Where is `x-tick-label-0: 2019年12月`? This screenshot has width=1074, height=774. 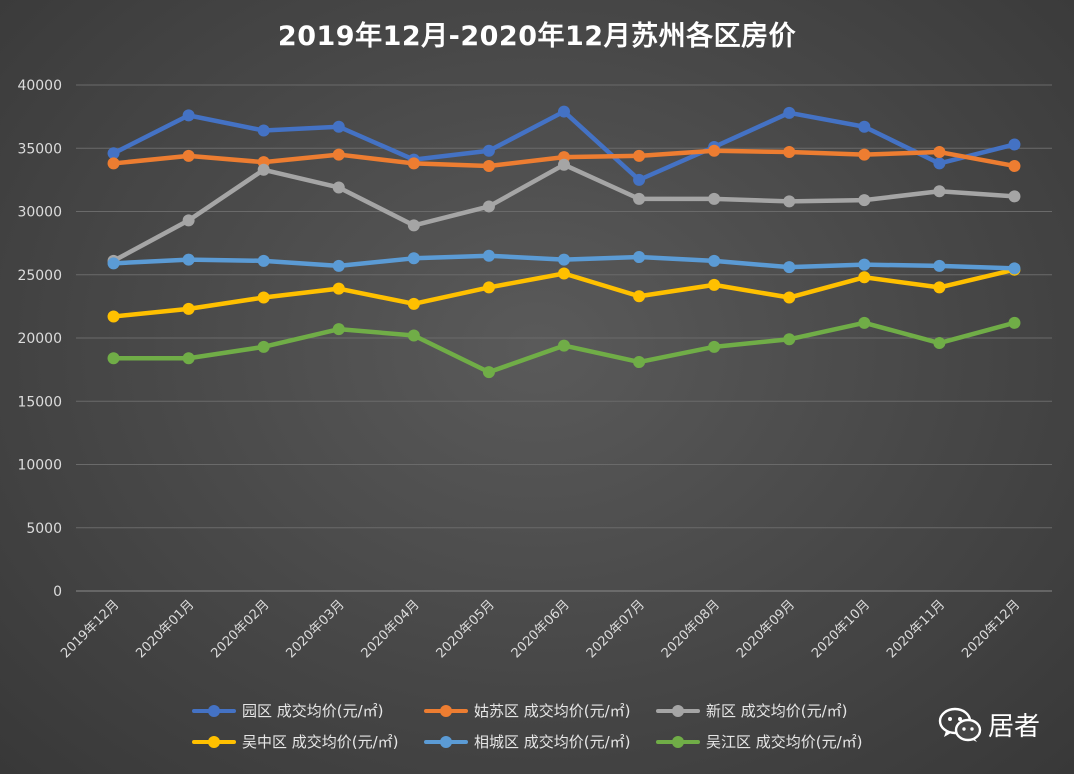
x-tick-label-0: 2019年12月 is located at coordinates (90, 629).